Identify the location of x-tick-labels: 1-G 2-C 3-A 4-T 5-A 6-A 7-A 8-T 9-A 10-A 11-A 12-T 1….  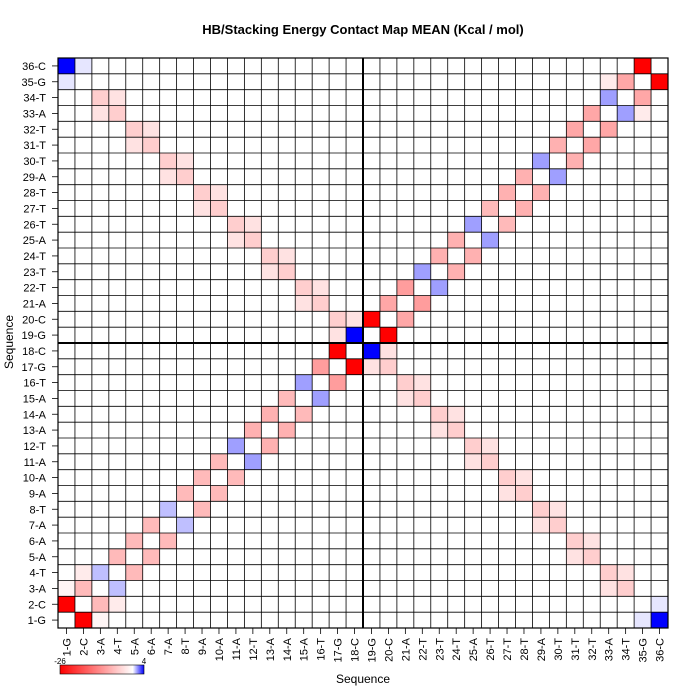
(364, 645).